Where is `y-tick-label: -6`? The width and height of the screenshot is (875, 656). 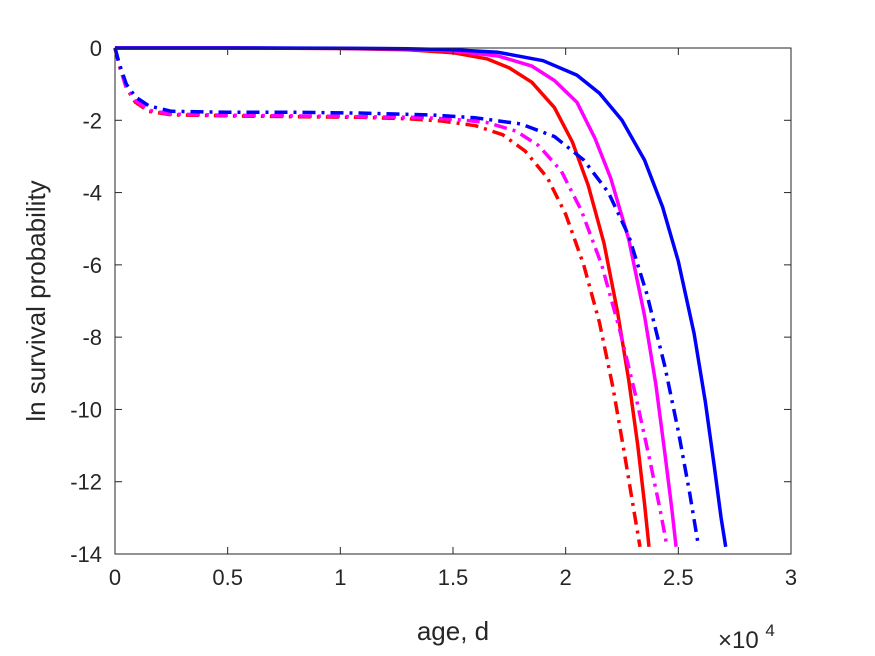 y-tick-label: -6 is located at coordinates (92, 265).